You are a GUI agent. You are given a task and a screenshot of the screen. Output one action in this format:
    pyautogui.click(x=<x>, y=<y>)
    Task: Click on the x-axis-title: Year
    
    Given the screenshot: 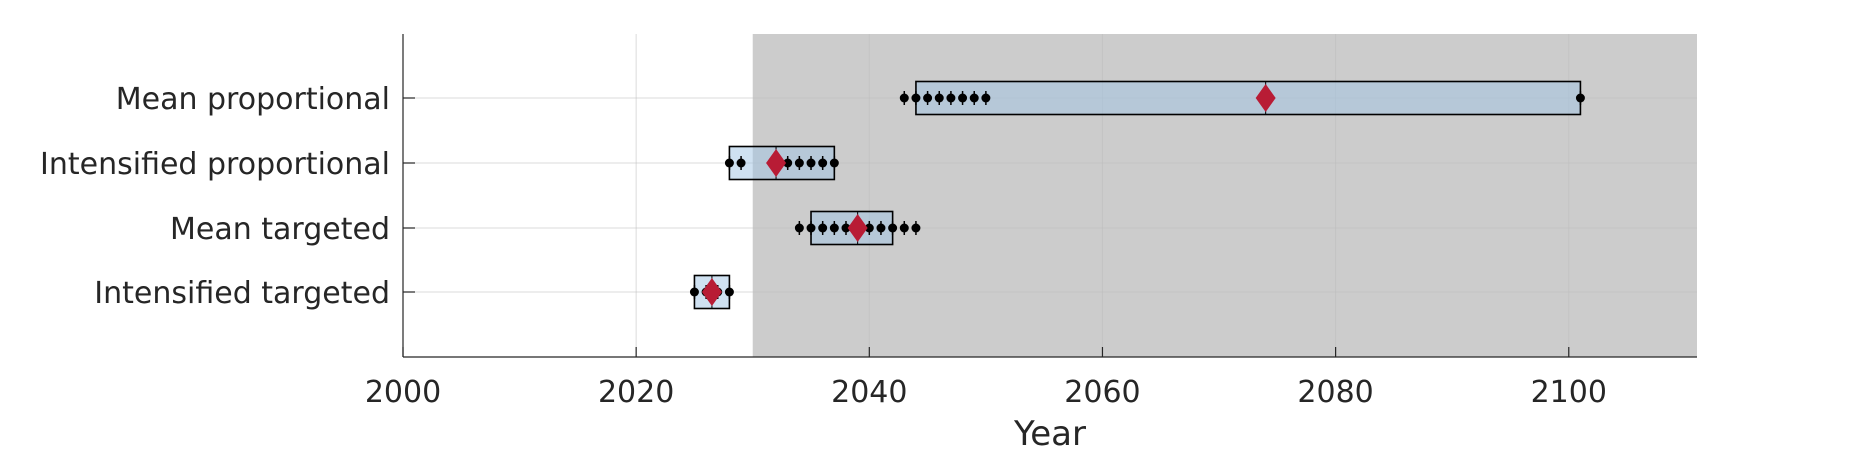 What is the action you would take?
    pyautogui.click(x=1049, y=433)
    